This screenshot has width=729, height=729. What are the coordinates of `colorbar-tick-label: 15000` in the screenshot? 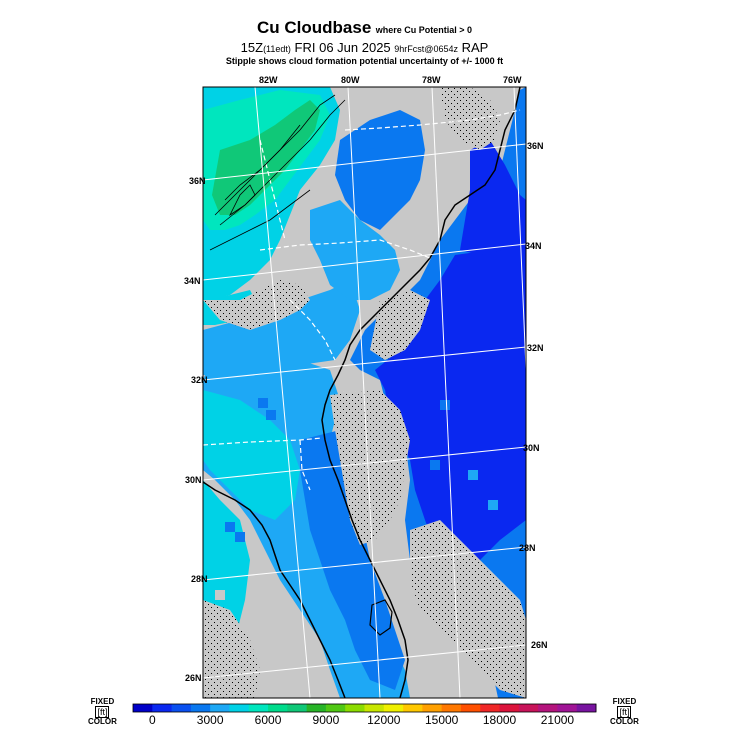 It's located at (441, 720).